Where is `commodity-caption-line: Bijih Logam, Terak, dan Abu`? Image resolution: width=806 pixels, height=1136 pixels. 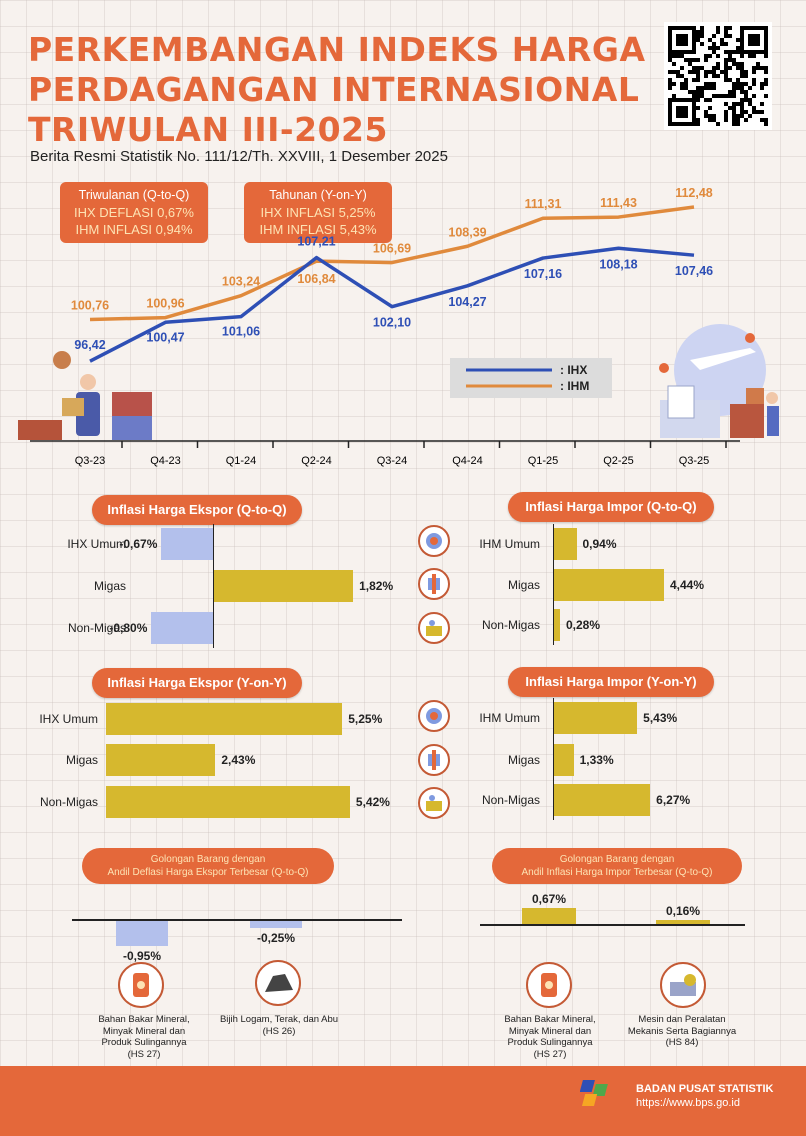 commodity-caption-line: Bijih Logam, Terak, dan Abu is located at coordinates (279, 1019).